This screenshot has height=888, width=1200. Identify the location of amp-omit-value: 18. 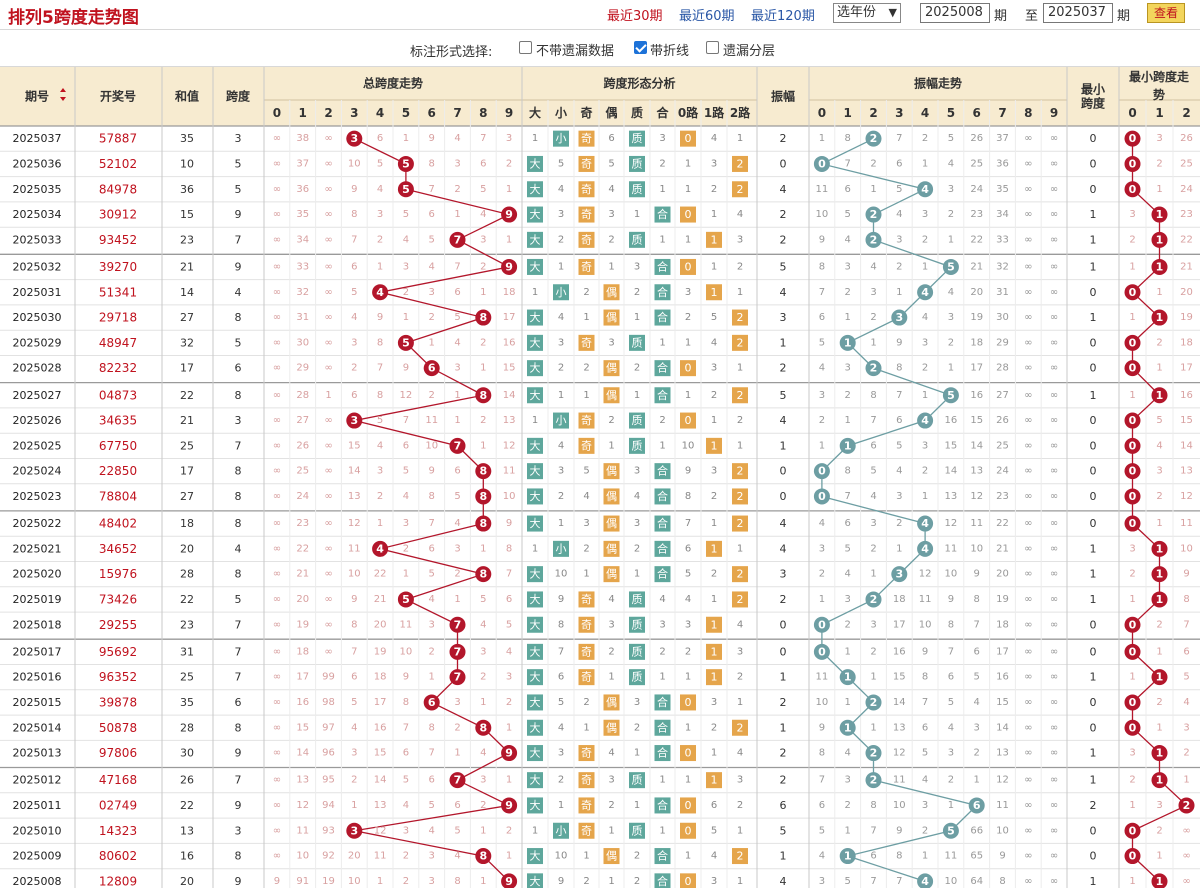
(1002, 624).